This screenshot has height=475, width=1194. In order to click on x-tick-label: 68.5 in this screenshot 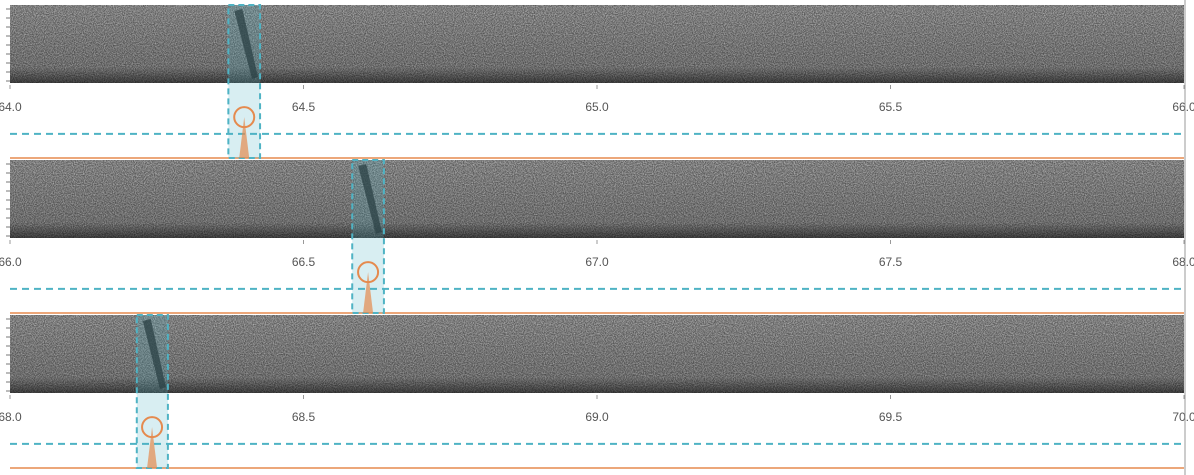, I will do `click(304, 417)`.